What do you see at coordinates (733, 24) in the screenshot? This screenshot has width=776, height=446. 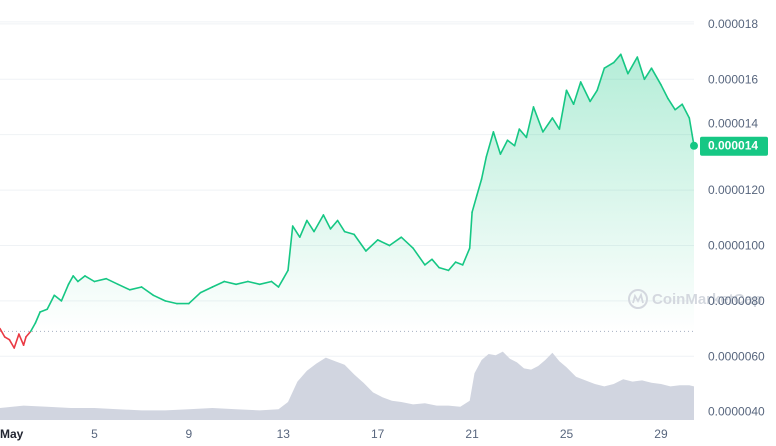 I see `y-tick-label: 0.000018` at bounding box center [733, 24].